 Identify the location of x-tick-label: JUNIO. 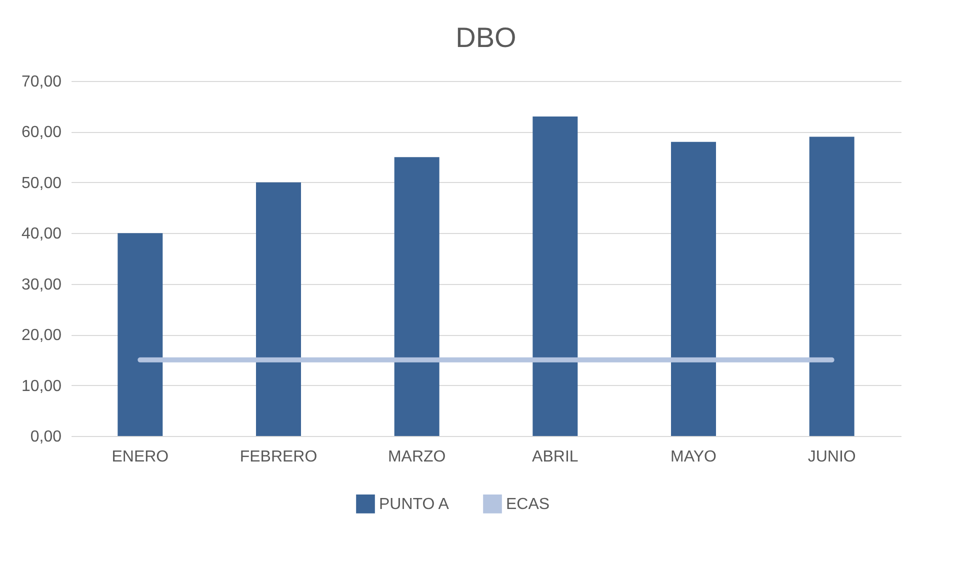
(832, 457).